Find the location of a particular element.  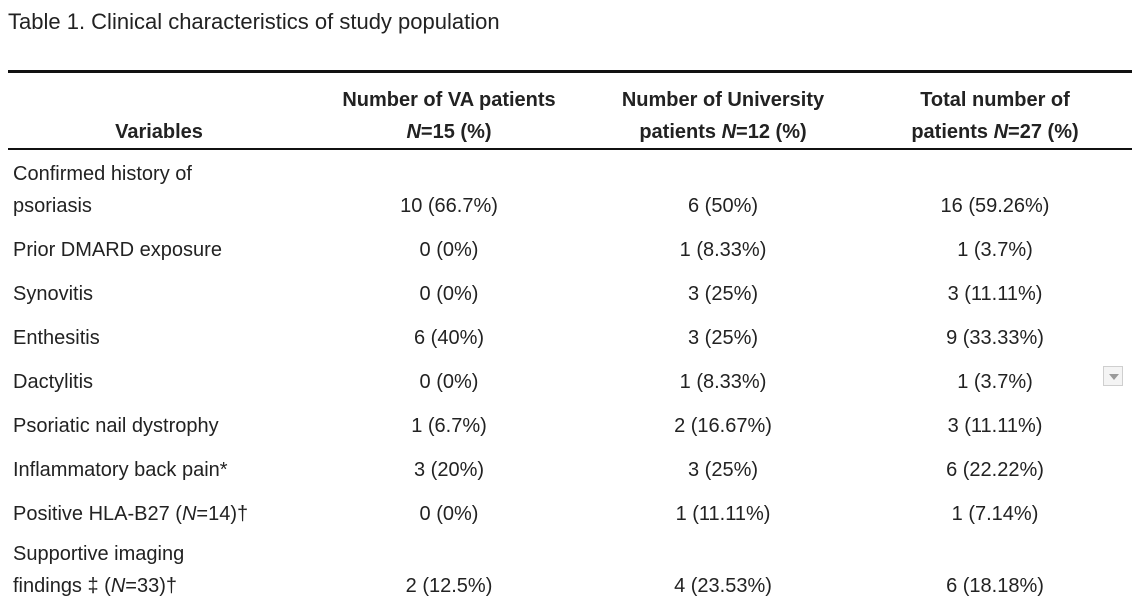

cell-university: 4 (23.53%) is located at coordinates (723, 586).